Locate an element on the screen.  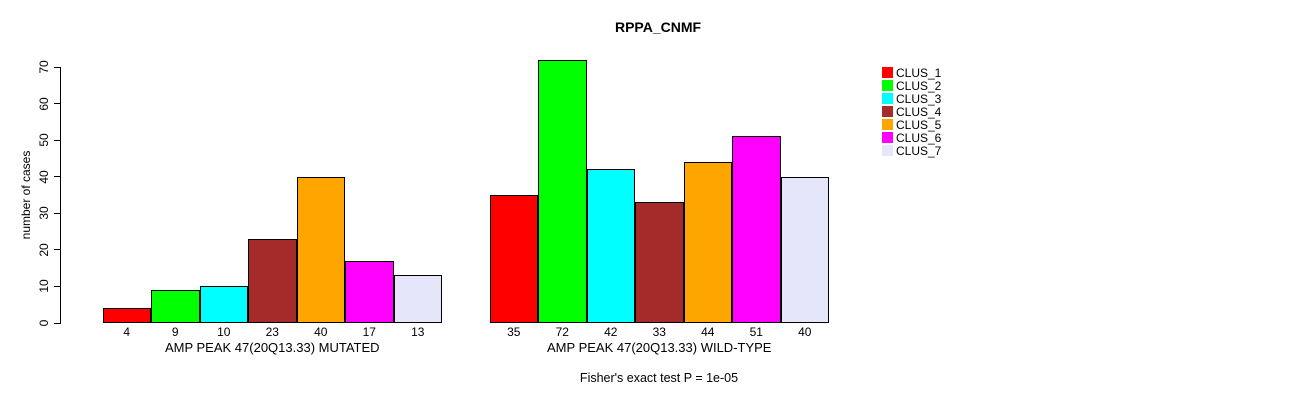
group-axis-label: AMP PEAK 47(20Q13.33) MUTATED is located at coordinates (272, 347).